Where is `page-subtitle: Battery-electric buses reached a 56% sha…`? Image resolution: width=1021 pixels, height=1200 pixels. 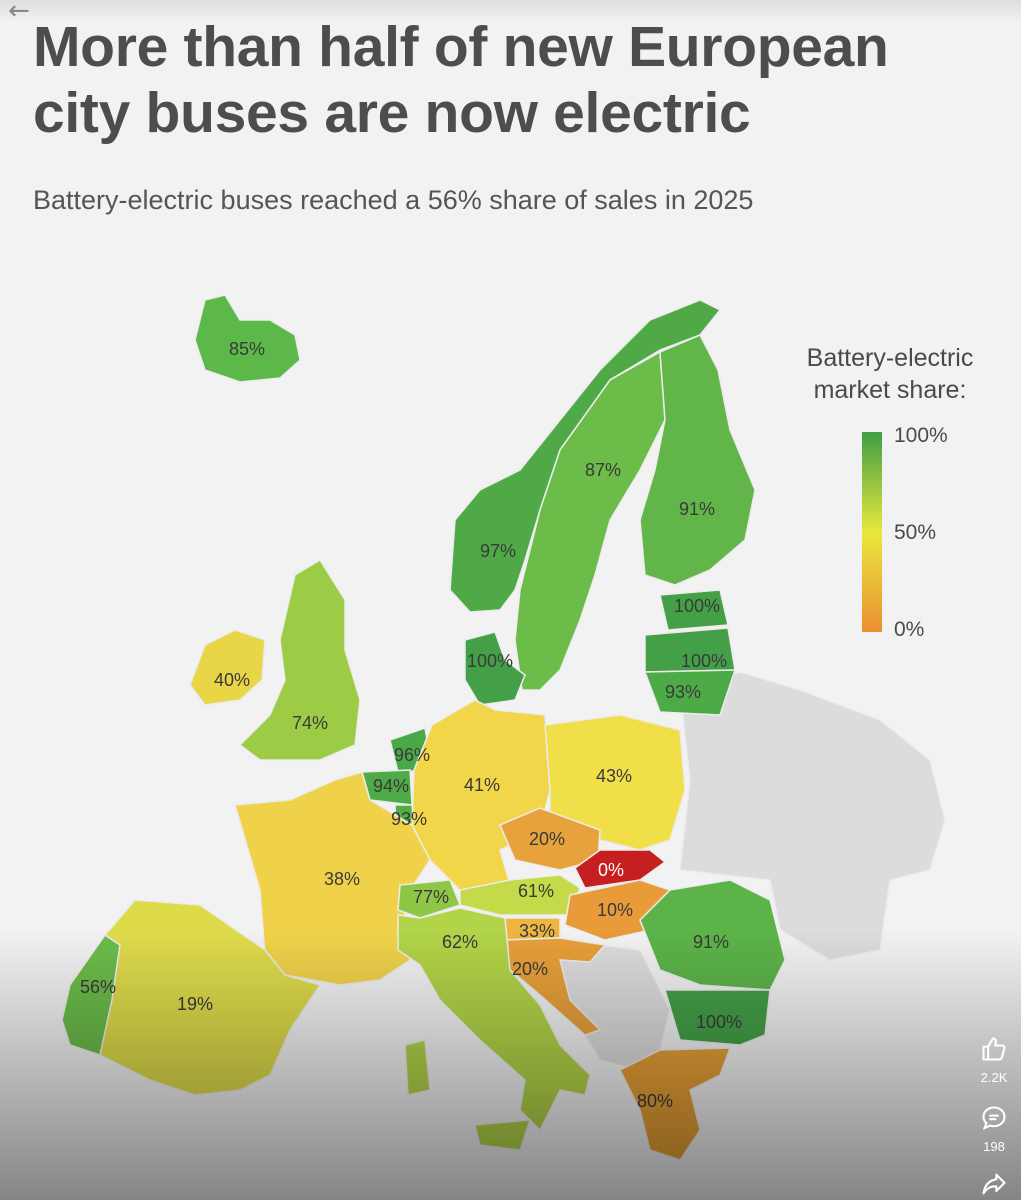
page-subtitle: Battery-electric buses reached a 56% sha… is located at coordinates (393, 200).